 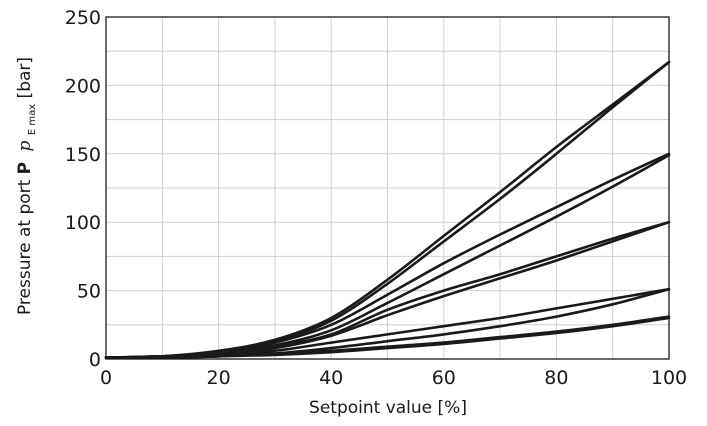 I want to click on y-tick-labels: 0 50 100 150 200 250, so click(x=83, y=189).